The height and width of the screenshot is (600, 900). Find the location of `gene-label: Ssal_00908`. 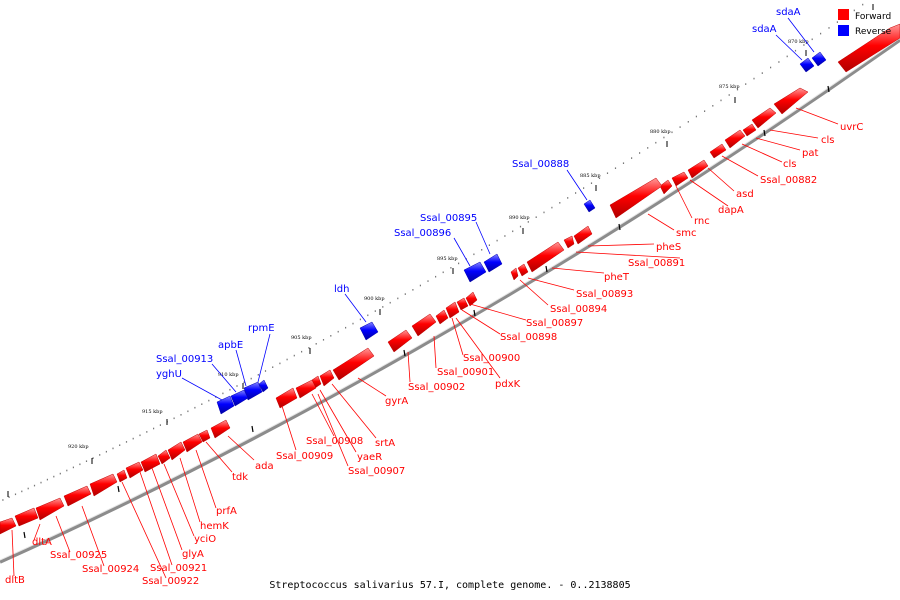

gene-label: Ssal_00908 is located at coordinates (334, 441).